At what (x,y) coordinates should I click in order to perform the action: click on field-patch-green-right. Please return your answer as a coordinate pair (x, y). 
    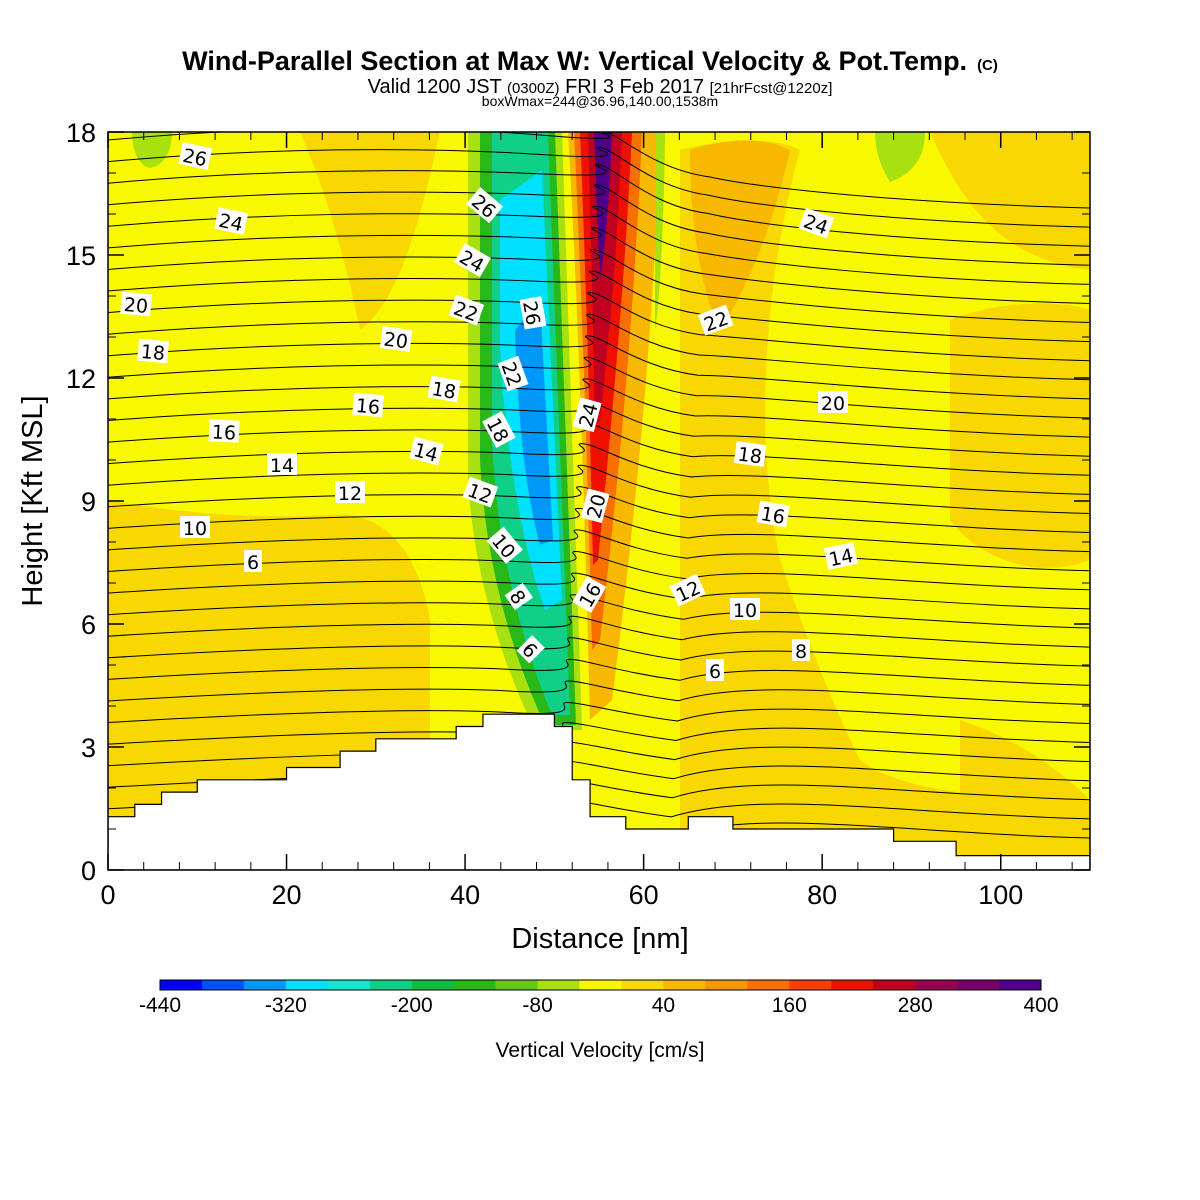
    Looking at the image, I should click on (900, 157).